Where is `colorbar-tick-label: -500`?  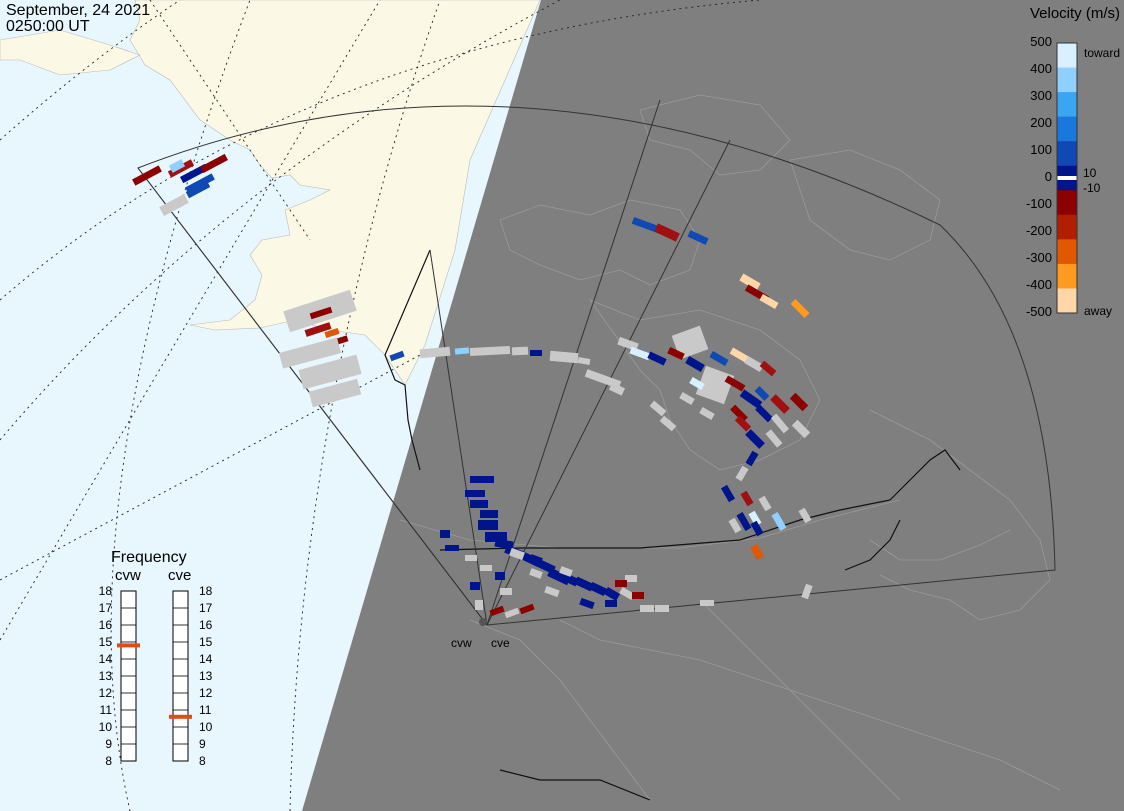 colorbar-tick-label: -500 is located at coordinates (1038, 311).